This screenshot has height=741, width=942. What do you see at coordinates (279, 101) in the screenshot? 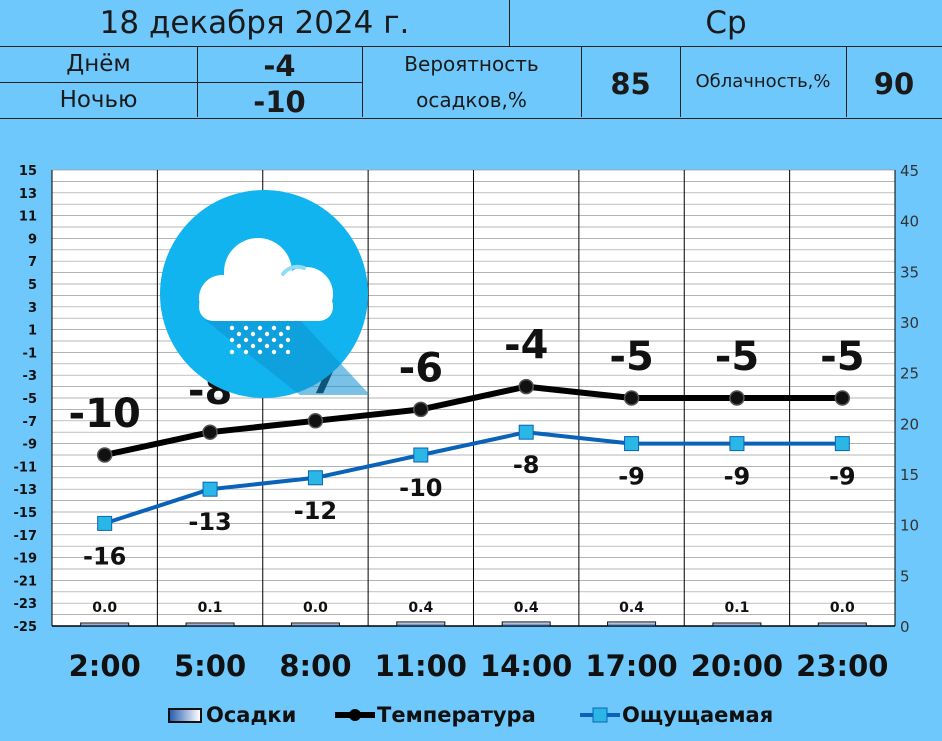
I see `night-value: -10` at bounding box center [279, 101].